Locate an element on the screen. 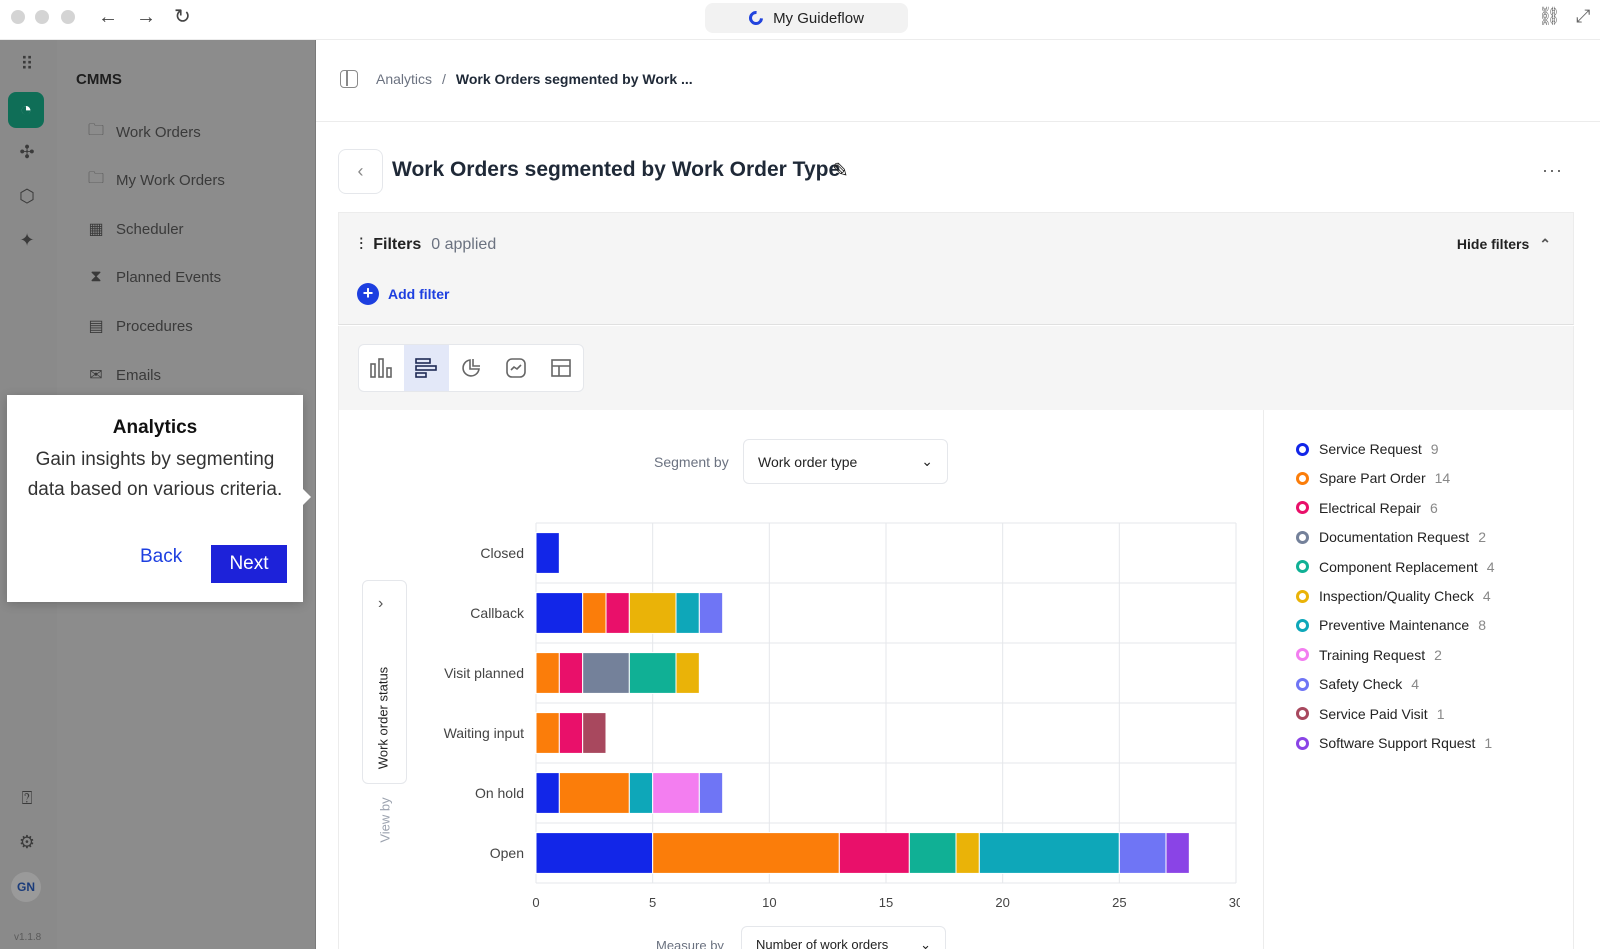  legend-item: Preventive Maintenance 8 is located at coordinates (1391, 625).